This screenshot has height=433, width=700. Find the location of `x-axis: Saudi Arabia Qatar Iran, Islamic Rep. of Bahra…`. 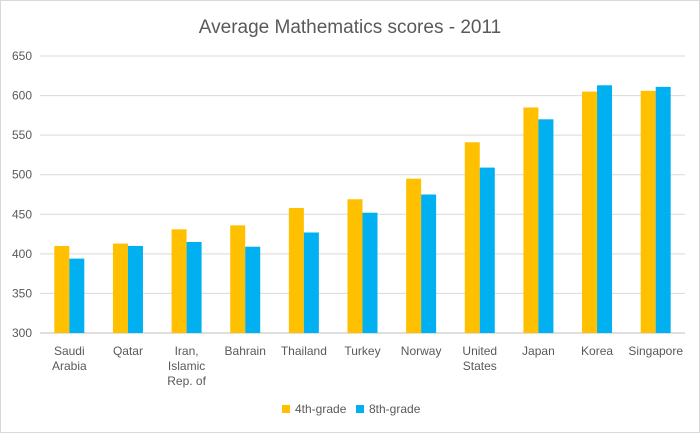

x-axis: Saudi Arabia Qatar Iran, Islamic Rep. of Bahra… is located at coordinates (367, 366).